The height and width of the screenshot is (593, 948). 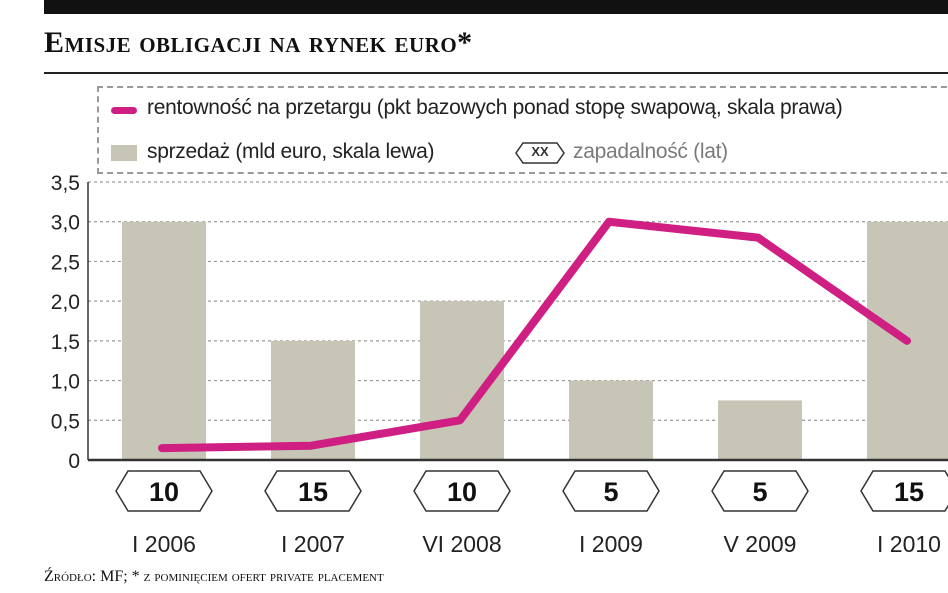 What do you see at coordinates (65, 382) in the screenshot?
I see `y-tick-label: 1,0` at bounding box center [65, 382].